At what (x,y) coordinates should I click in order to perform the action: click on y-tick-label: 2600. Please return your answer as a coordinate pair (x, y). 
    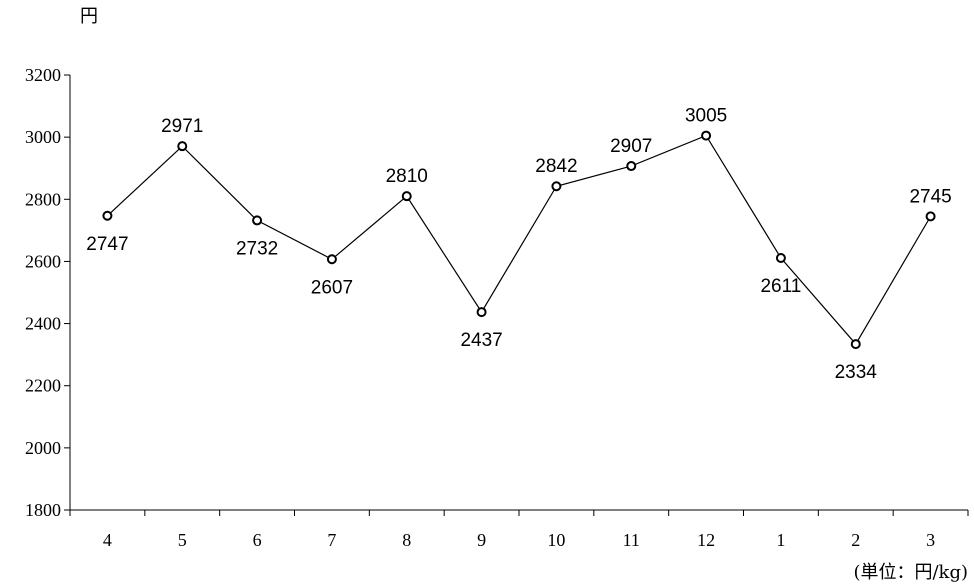
    Looking at the image, I should click on (43, 261).